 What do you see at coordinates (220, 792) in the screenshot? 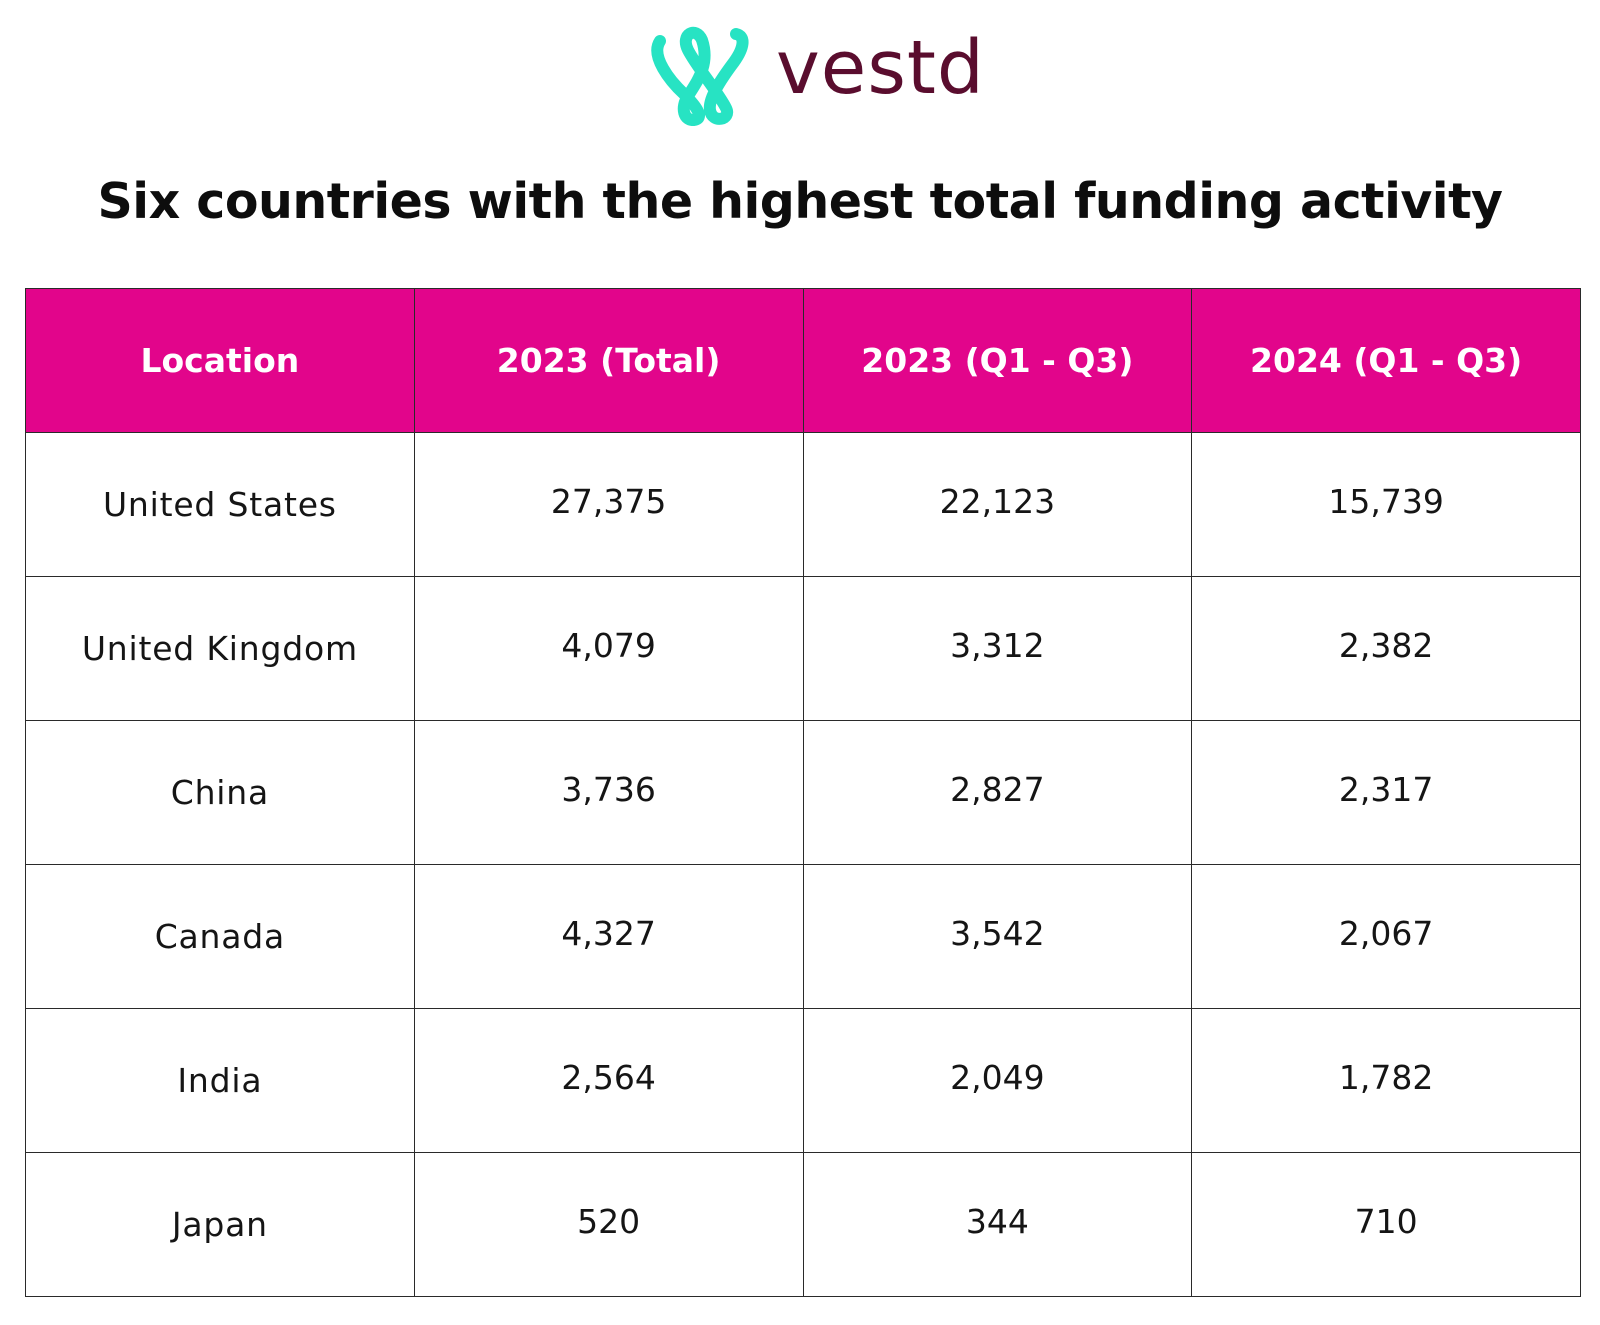
I see `location-cell: China` at bounding box center [220, 792].